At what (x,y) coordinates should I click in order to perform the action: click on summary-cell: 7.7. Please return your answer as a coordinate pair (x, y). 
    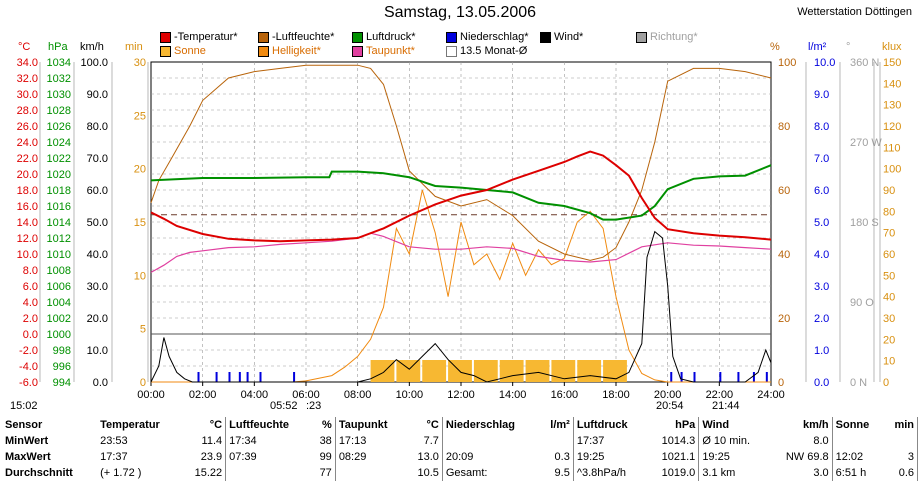
    Looking at the image, I should click on (424, 441).